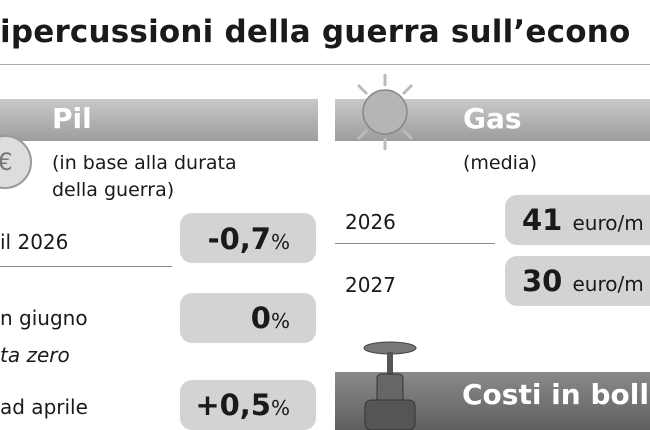 This screenshot has height=430, width=650. What do you see at coordinates (44, 318) in the screenshot?
I see `row-label: n giugno` at bounding box center [44, 318].